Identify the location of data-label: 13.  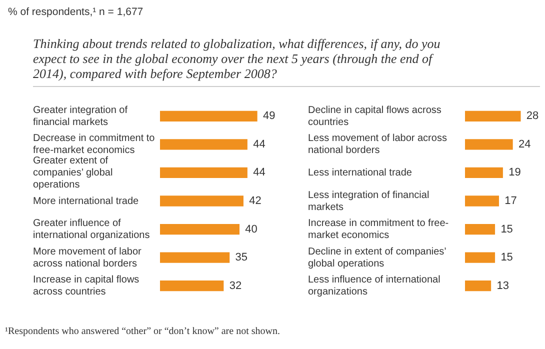
(502, 286).